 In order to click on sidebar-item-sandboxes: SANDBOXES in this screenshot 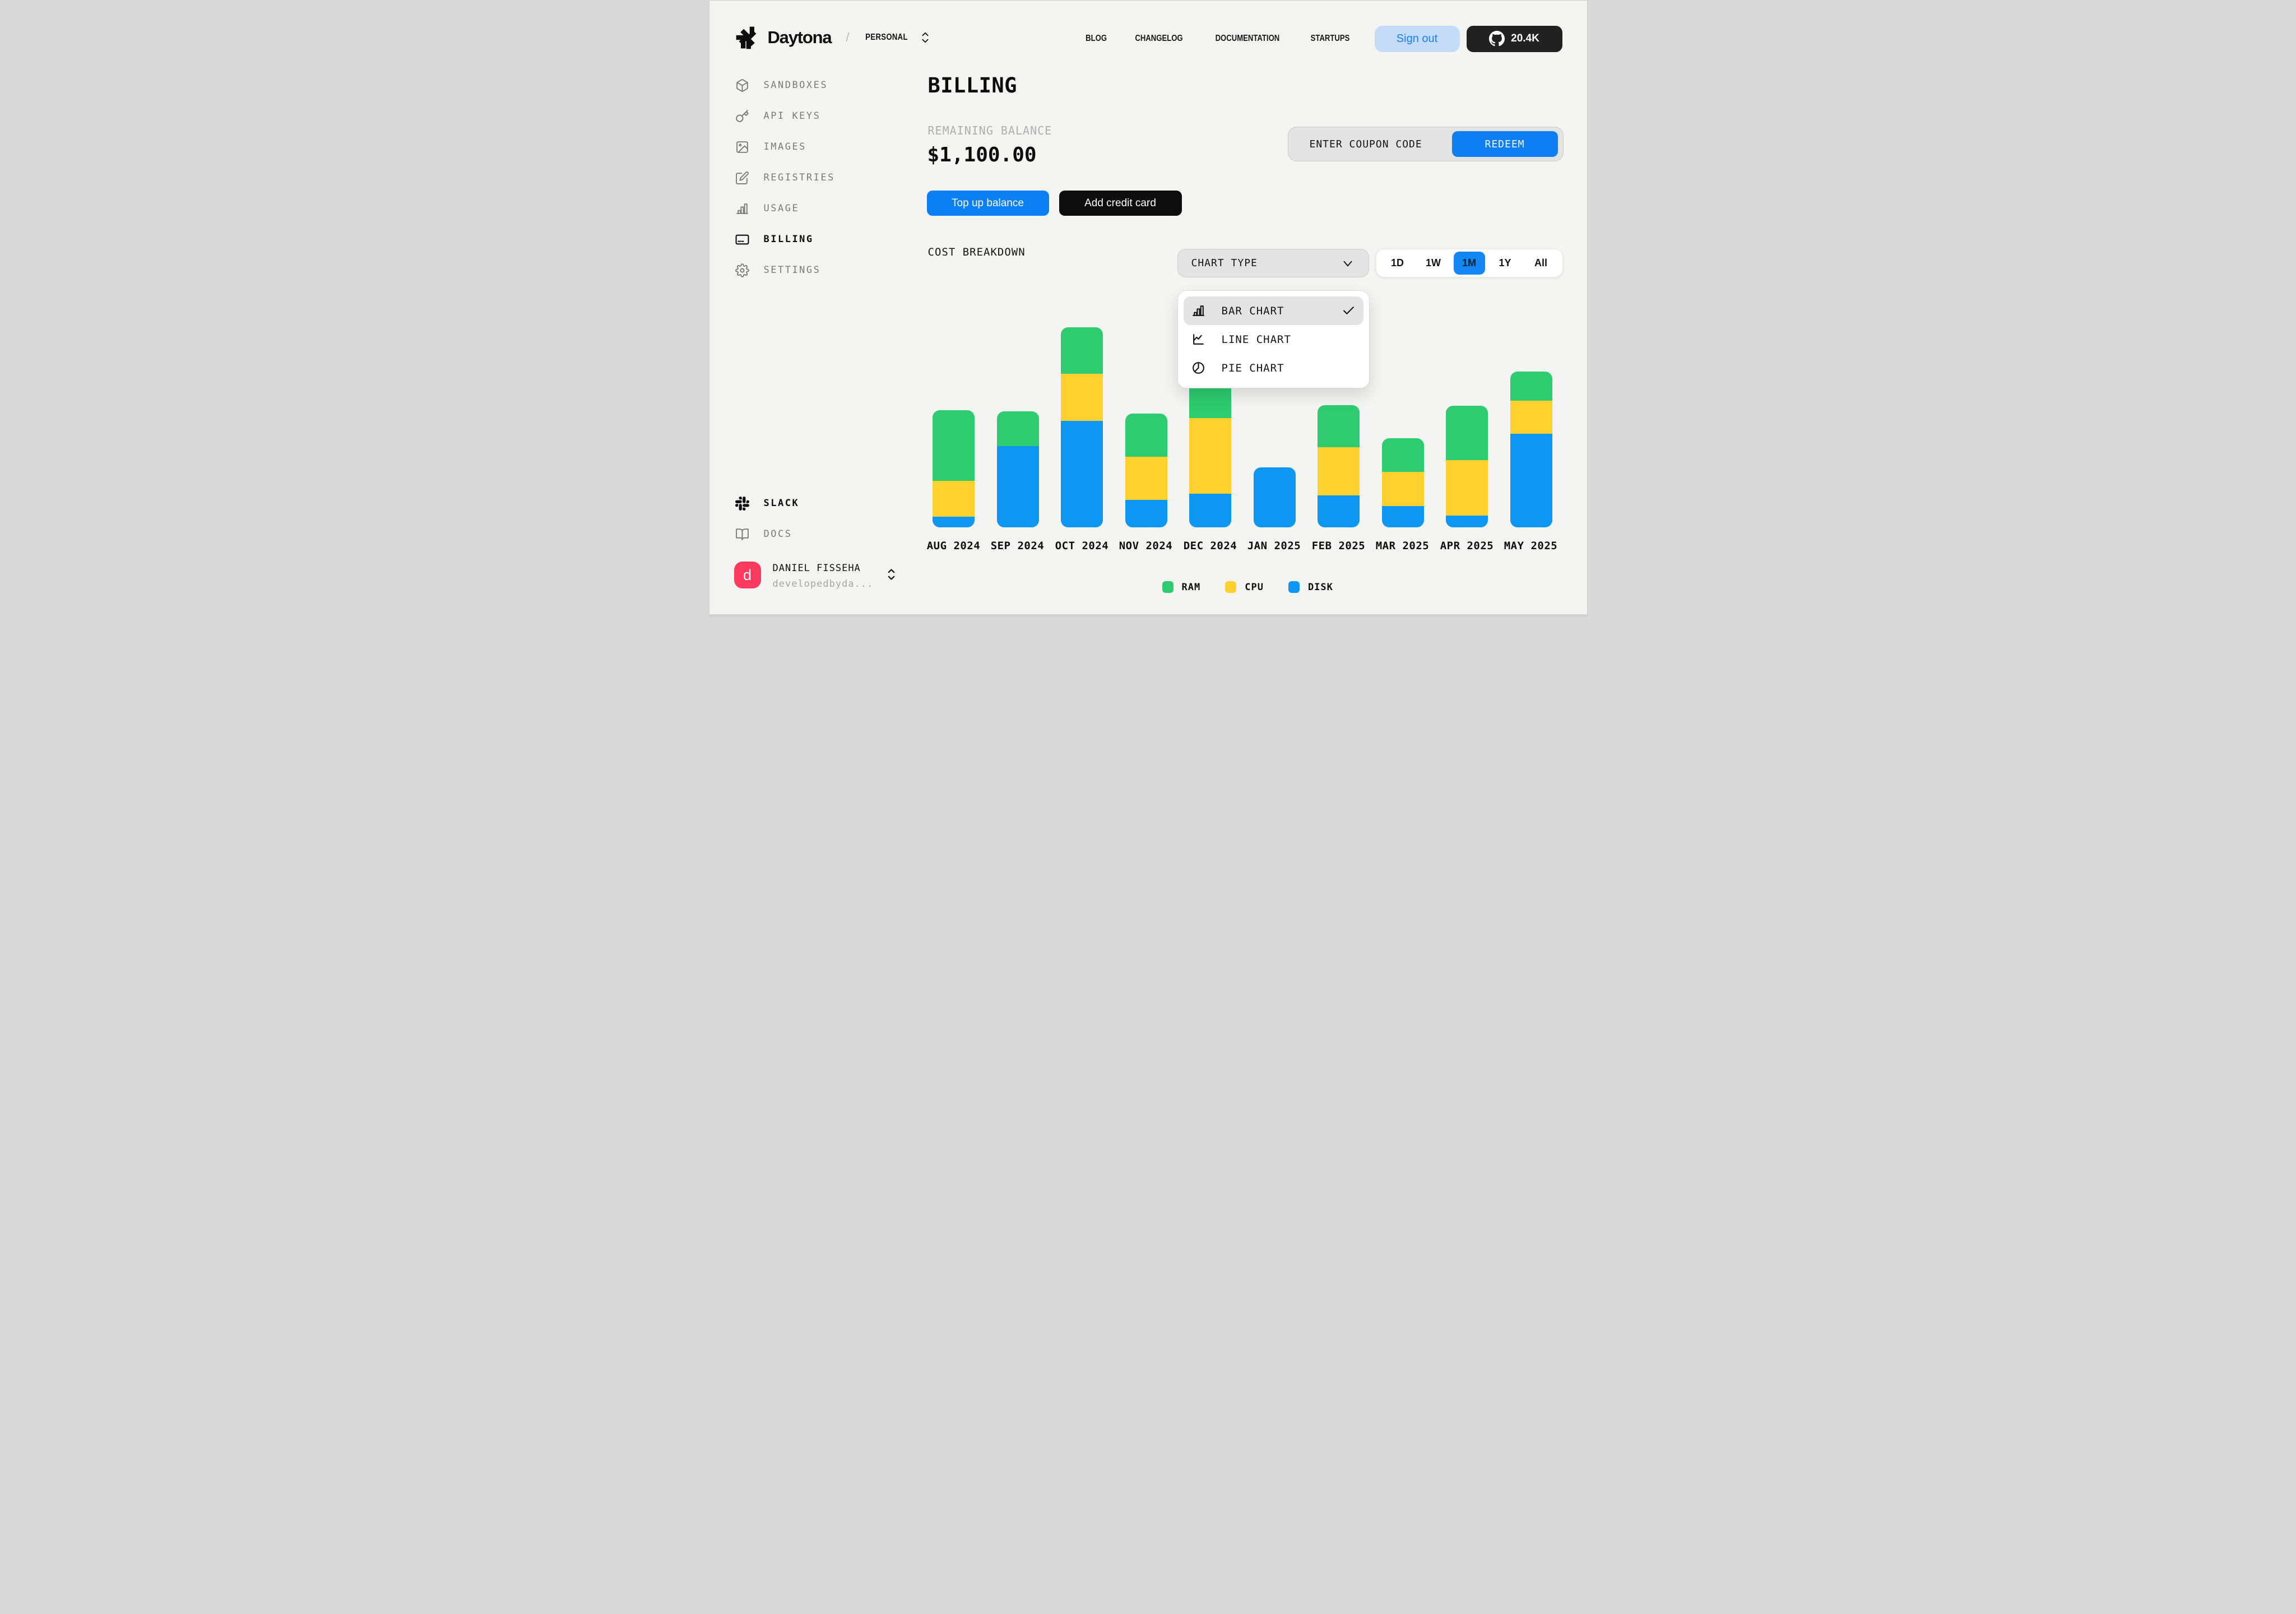, I will do `click(781, 85)`.